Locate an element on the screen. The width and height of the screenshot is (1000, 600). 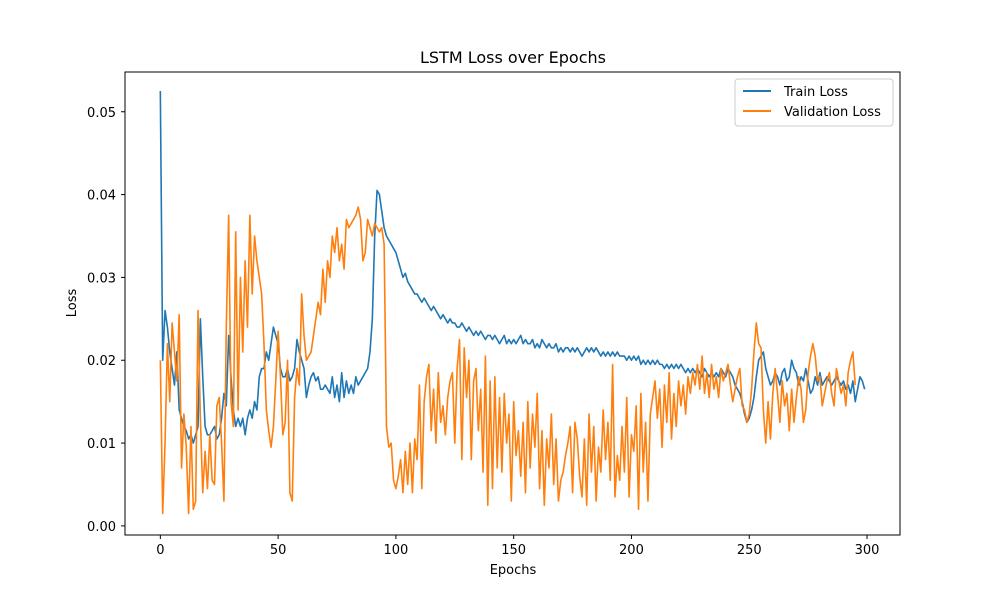
legend: Train Loss Validation Loss is located at coordinates (814, 102).